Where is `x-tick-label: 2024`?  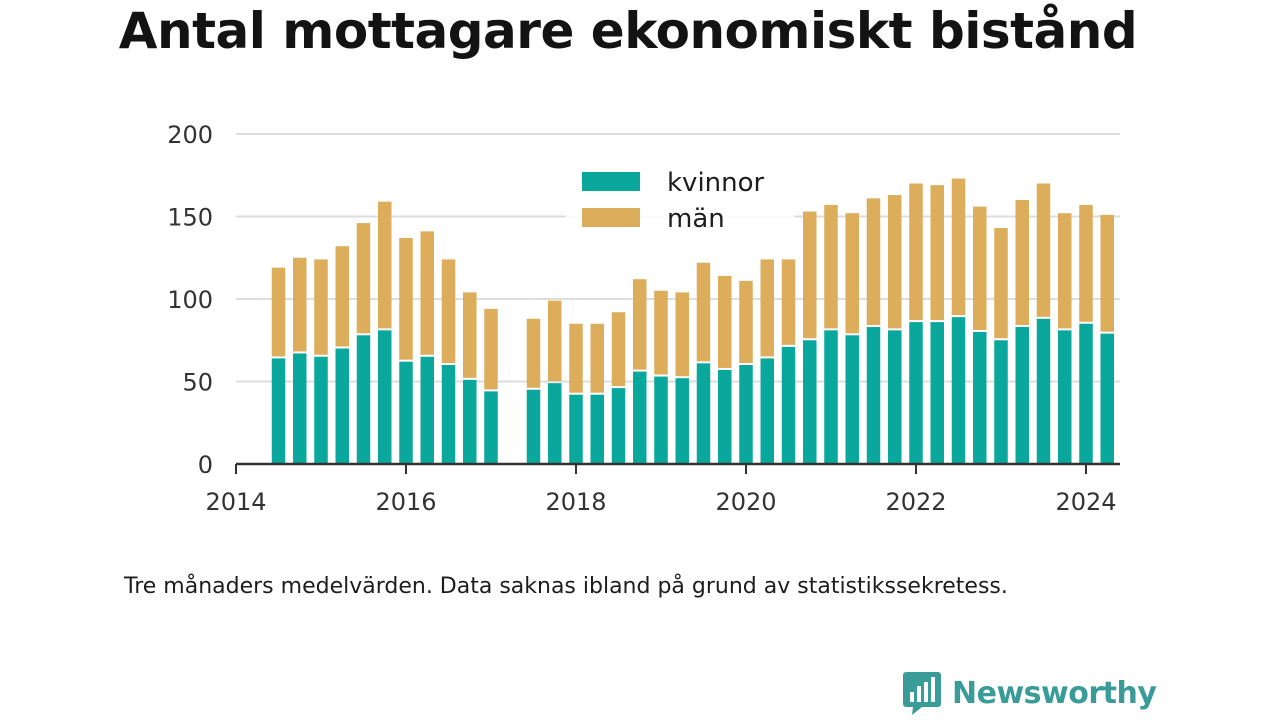
x-tick-label: 2024 is located at coordinates (1085, 502).